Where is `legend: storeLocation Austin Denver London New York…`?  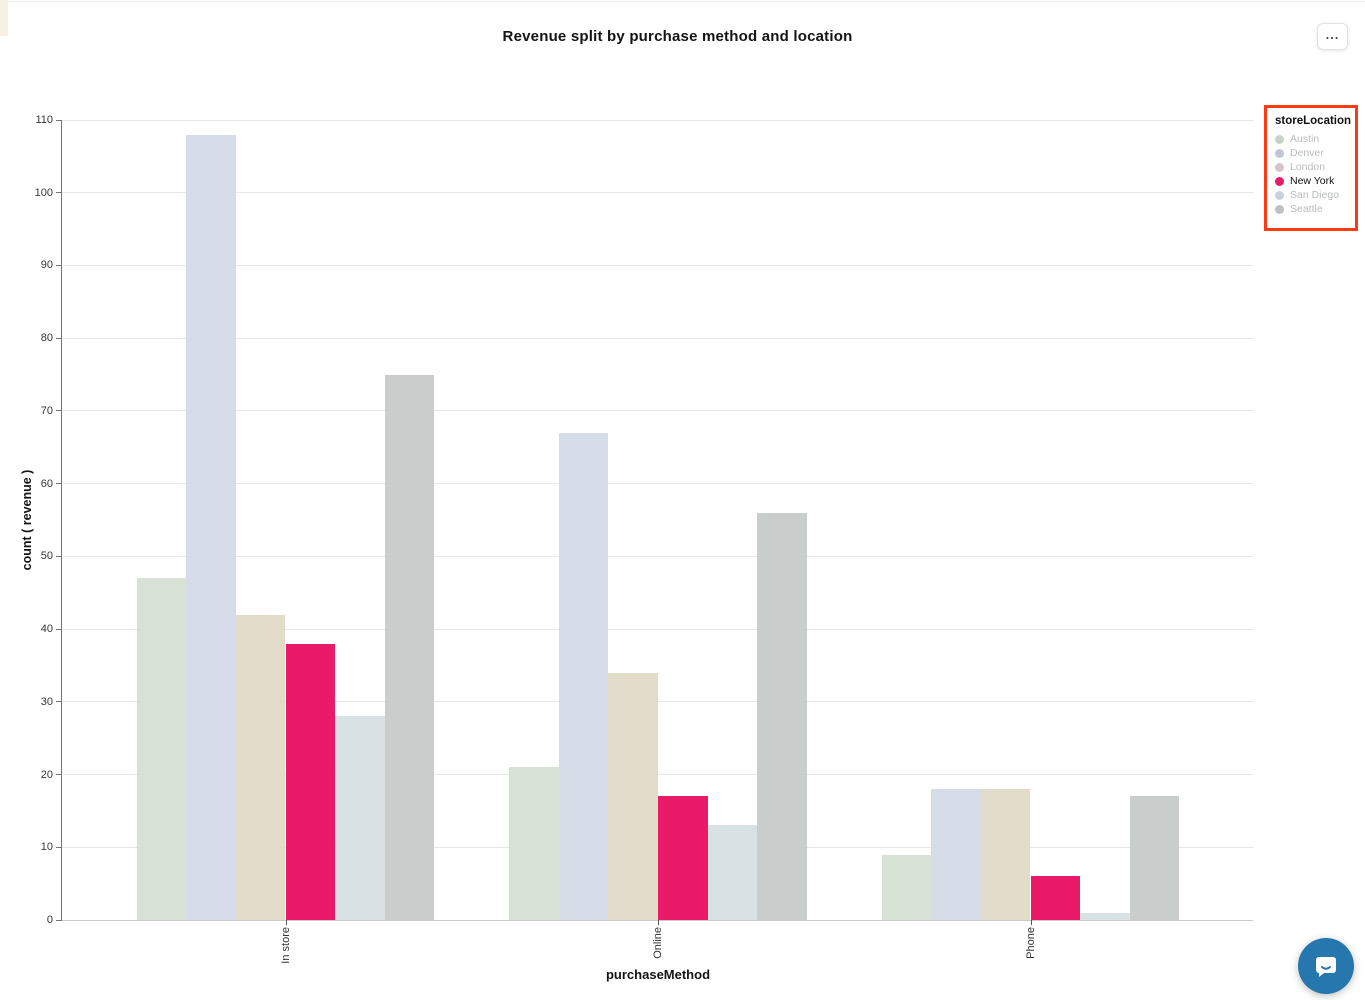
legend: storeLocation Austin Denver London New York… is located at coordinates (1313, 165).